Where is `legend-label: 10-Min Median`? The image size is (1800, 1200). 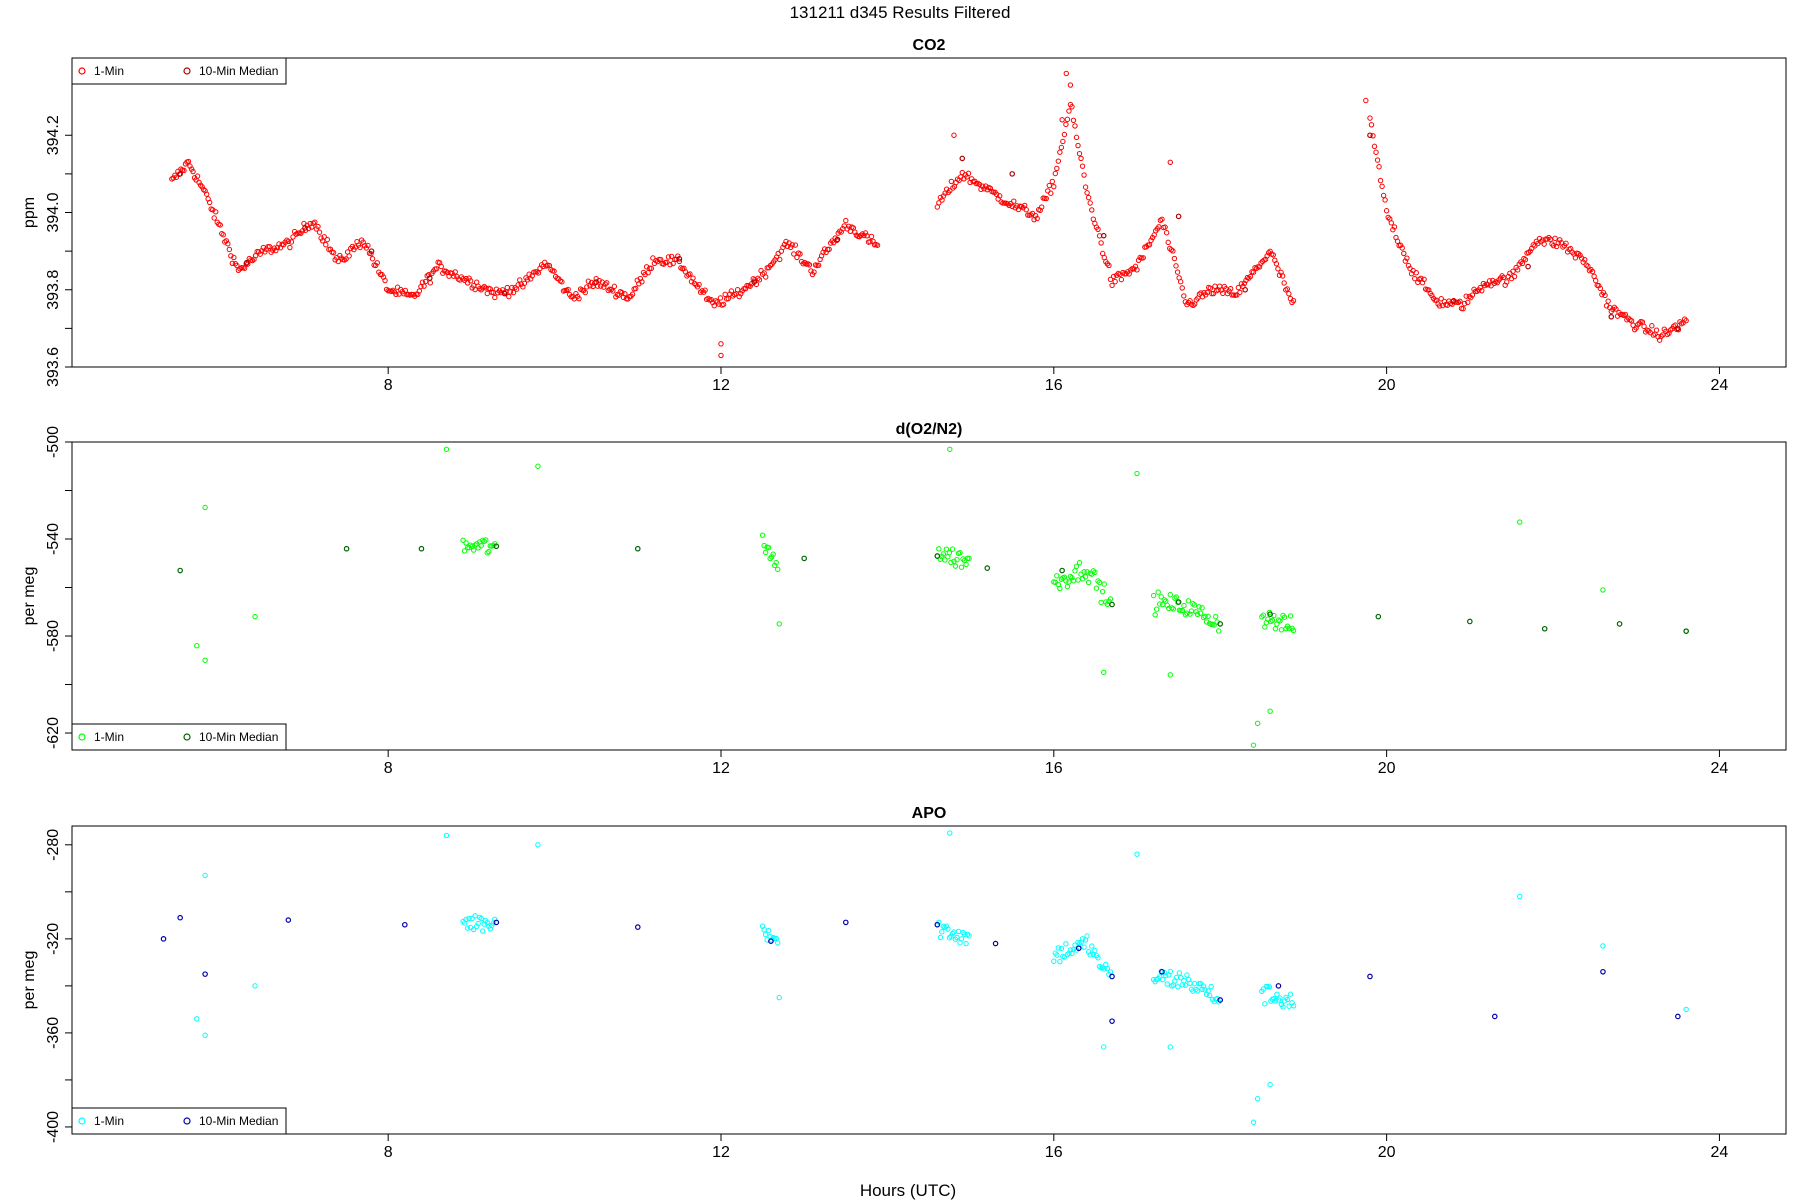
legend-label: 10-Min Median is located at coordinates (238, 71).